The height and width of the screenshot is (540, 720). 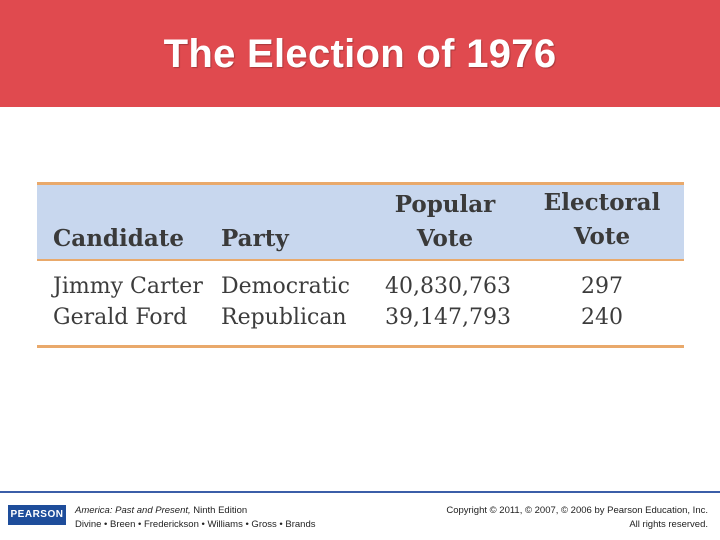 I want to click on row-popular-vote: 39,147,793, so click(x=448, y=317).